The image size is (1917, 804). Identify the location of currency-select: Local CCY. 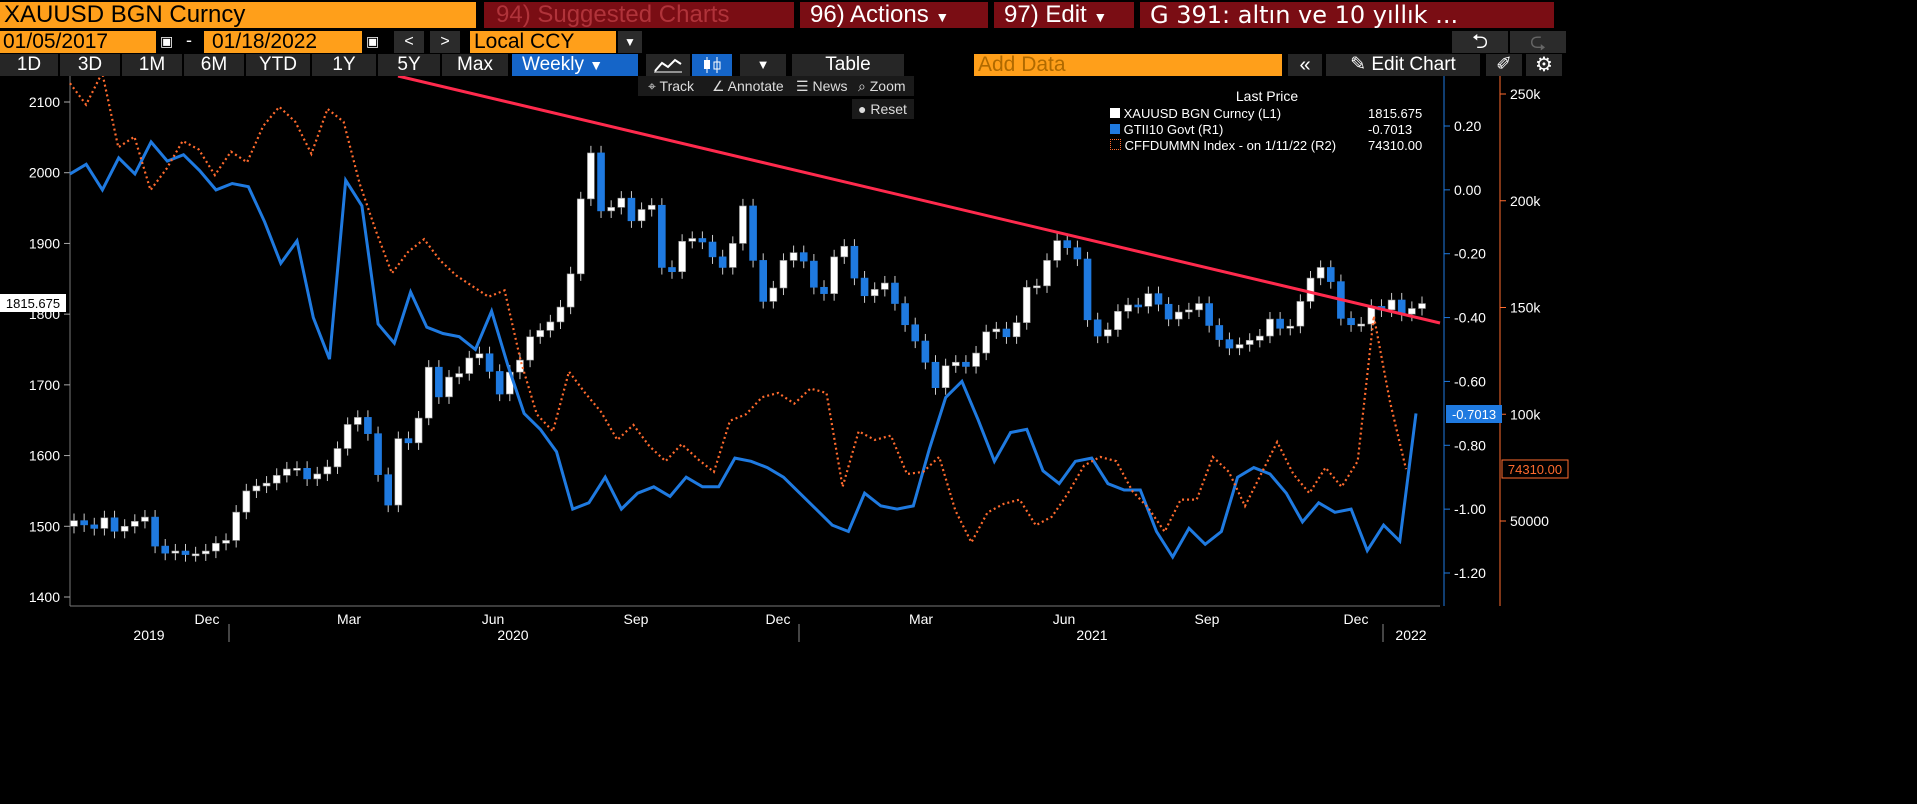
(543, 42).